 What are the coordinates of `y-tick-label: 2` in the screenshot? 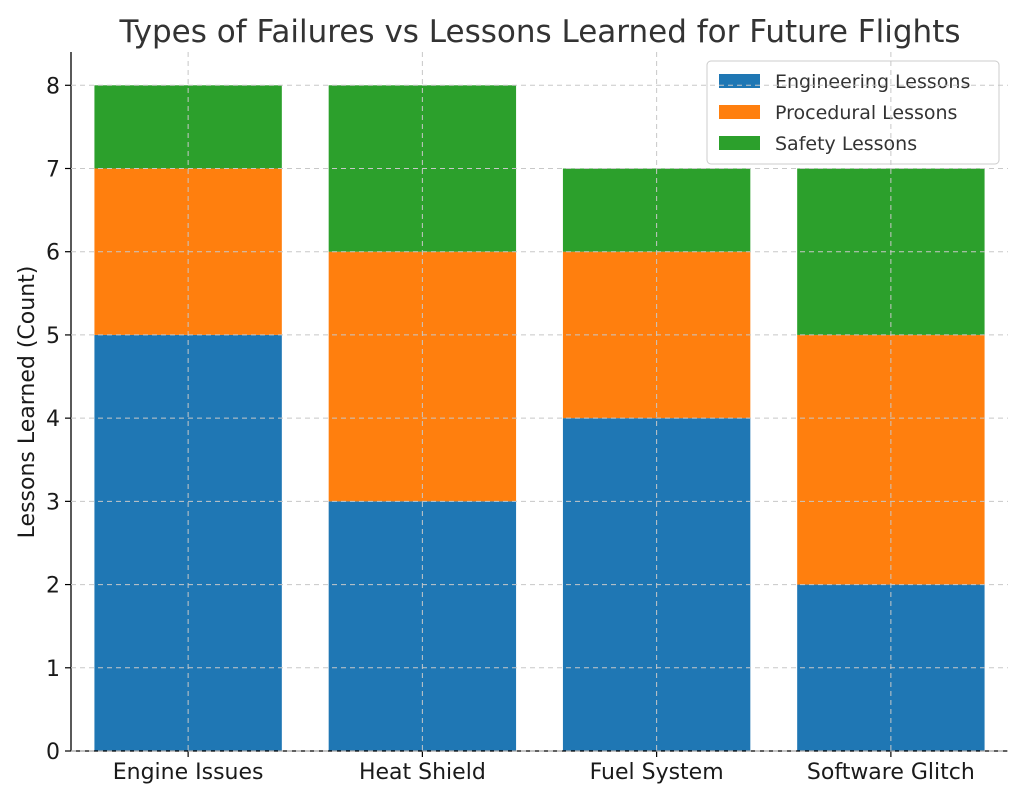 It's located at (53, 586).